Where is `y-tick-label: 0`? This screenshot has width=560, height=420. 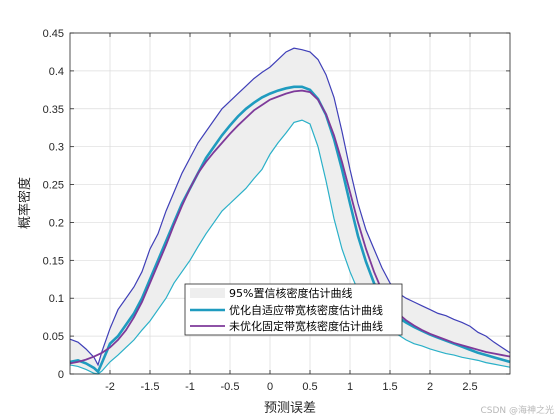 y-tick-label: 0 is located at coordinates (61, 375).